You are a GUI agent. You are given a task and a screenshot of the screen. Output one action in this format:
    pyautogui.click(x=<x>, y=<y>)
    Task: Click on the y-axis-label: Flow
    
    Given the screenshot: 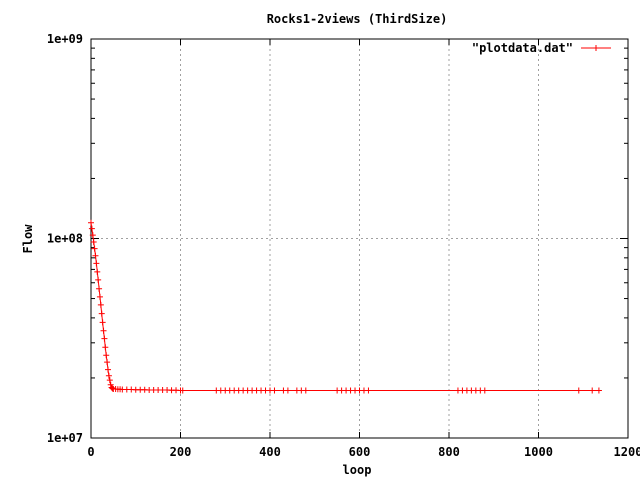 What is the action you would take?
    pyautogui.click(x=28, y=239)
    